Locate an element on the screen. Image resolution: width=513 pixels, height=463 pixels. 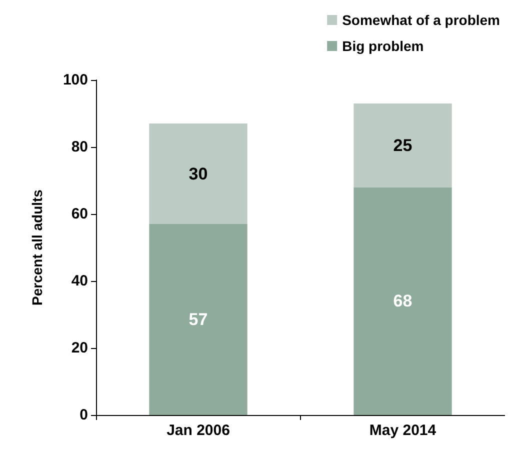
y-tick-label: 60 is located at coordinates (79, 214).